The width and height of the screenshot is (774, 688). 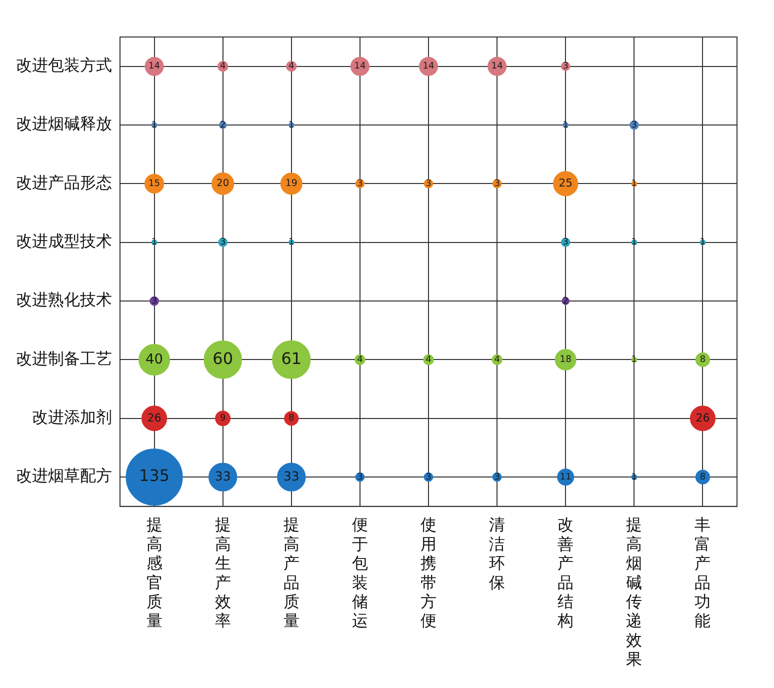 What do you see at coordinates (702, 572) in the screenshot?
I see `x-tick-label: 丰富产品功能` at bounding box center [702, 572].